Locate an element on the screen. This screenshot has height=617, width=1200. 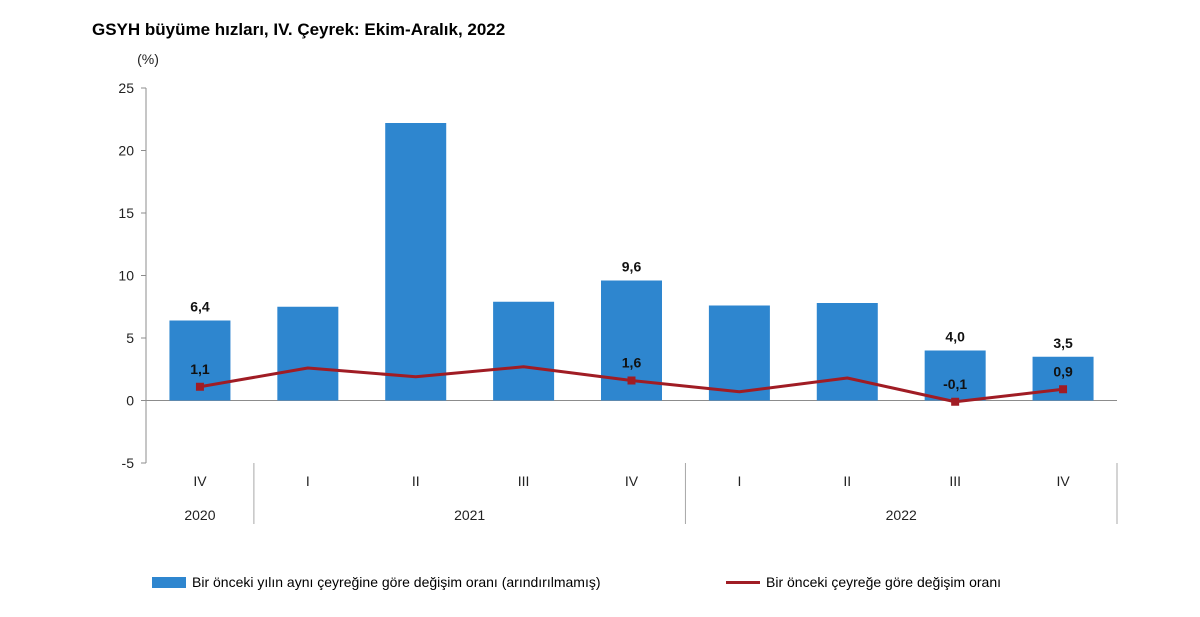
legend-item-line-series: Bir önceki çeyreğe göre değişim oranı is located at coordinates (863, 582).